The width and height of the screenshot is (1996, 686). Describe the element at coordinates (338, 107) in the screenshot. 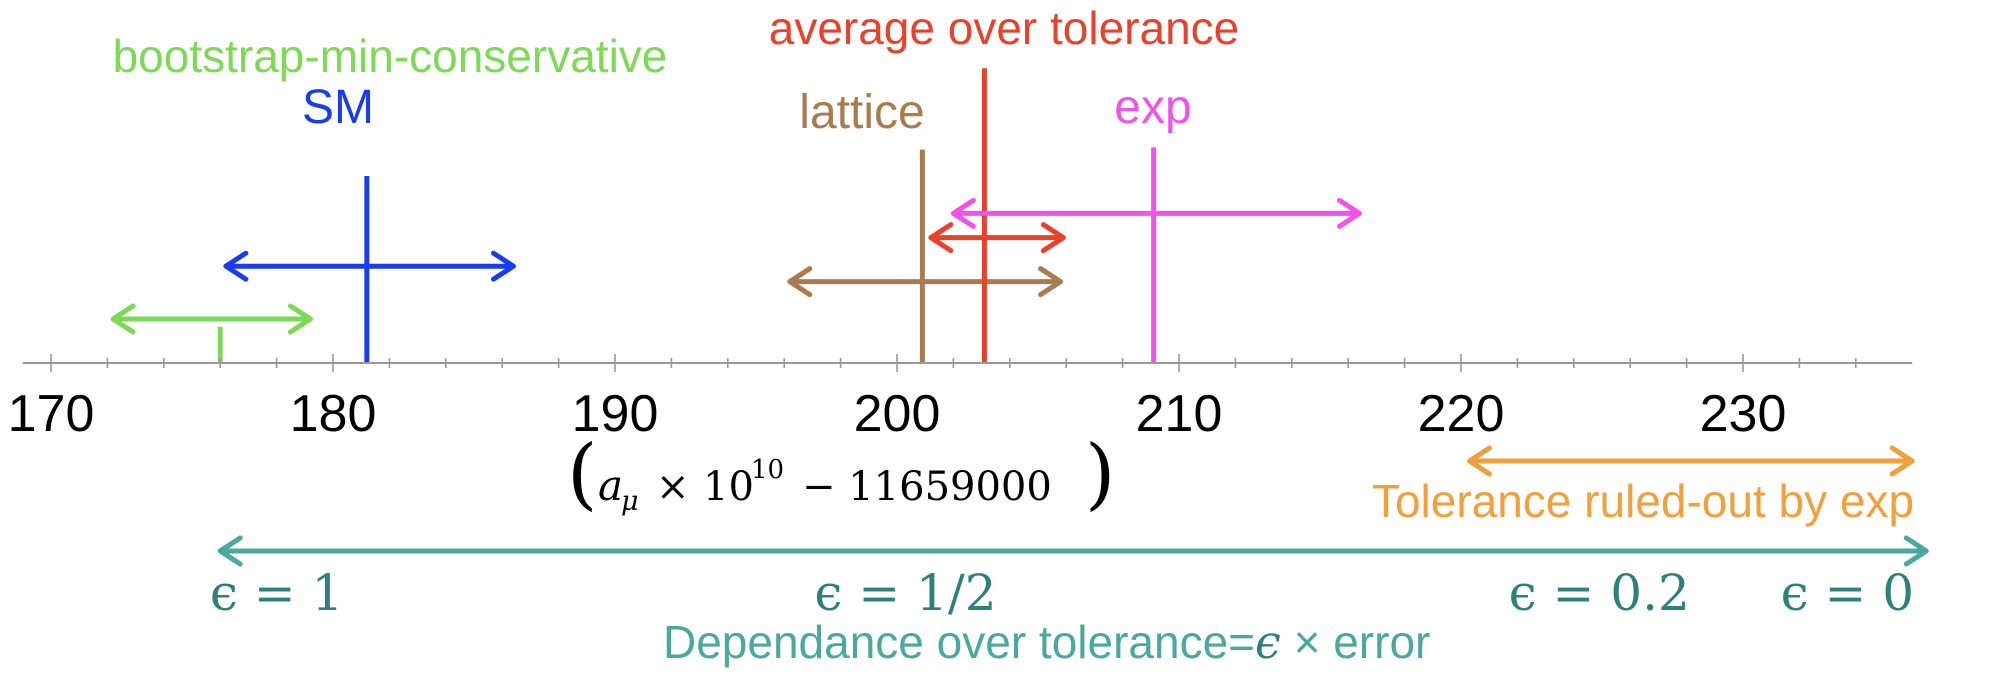

I see `sm-label: SM` at that location.